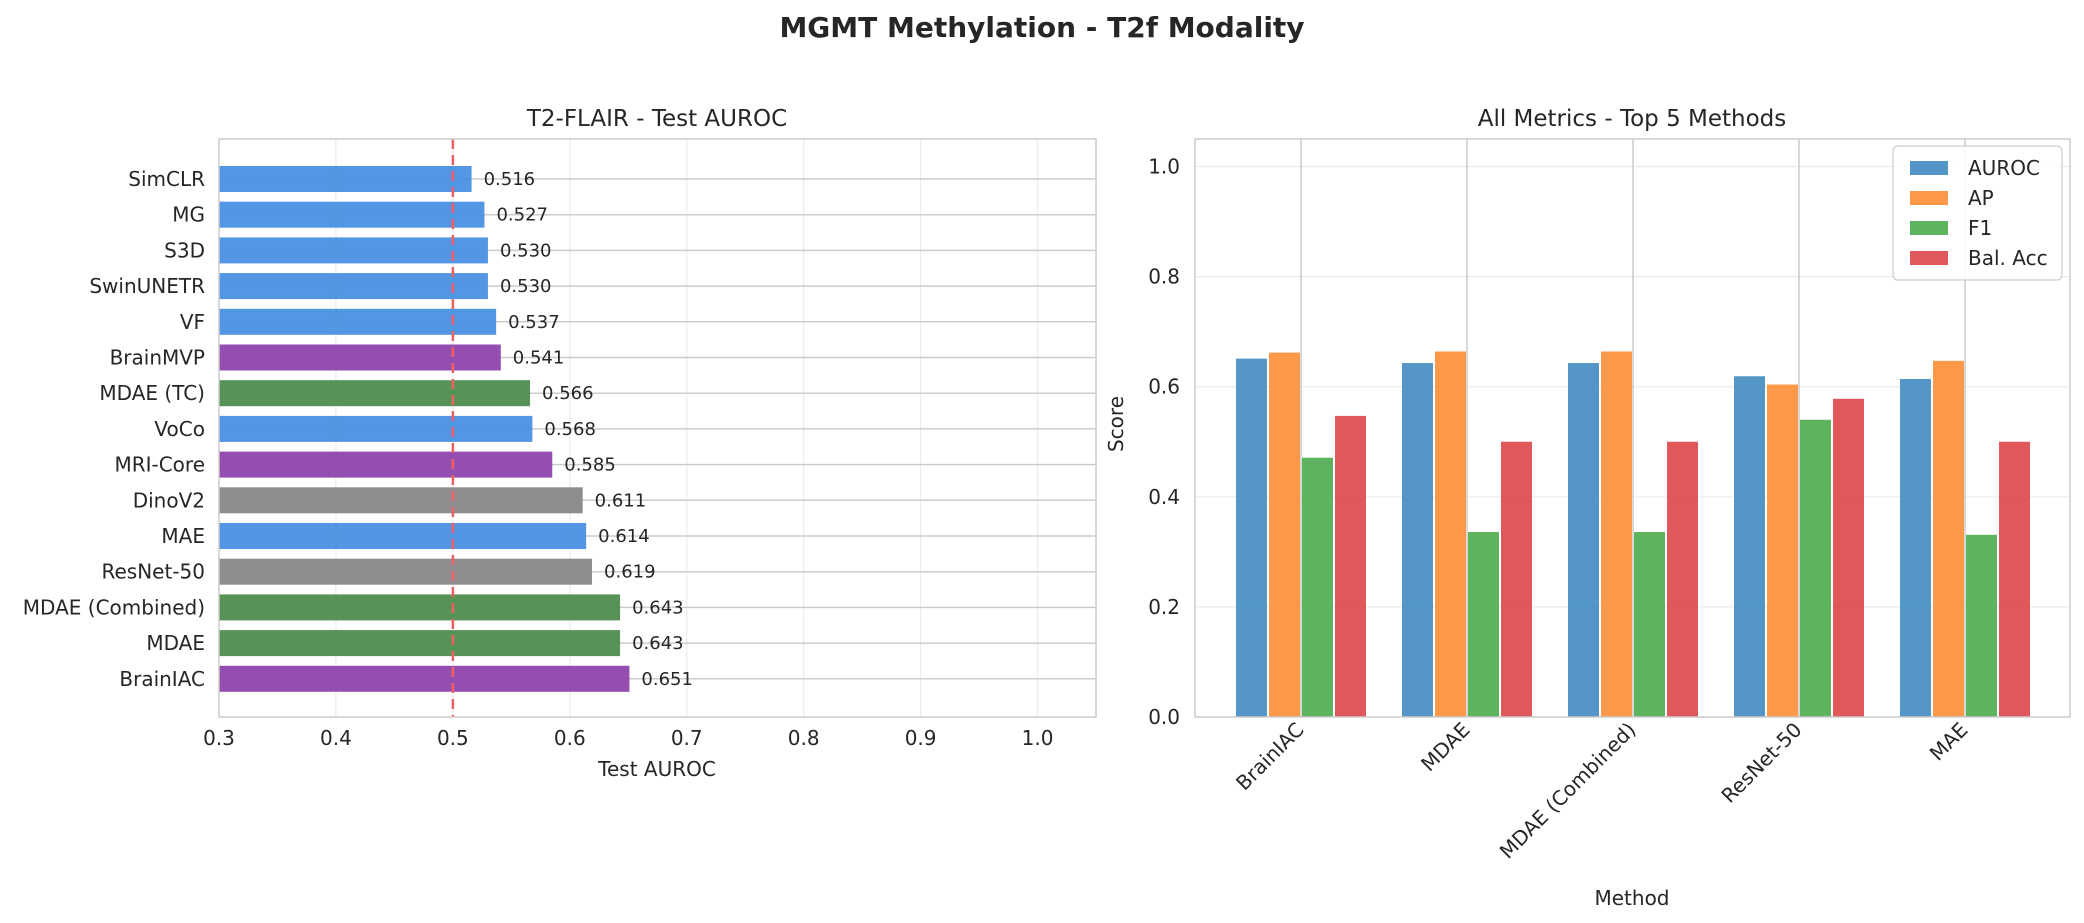 This screenshot has width=2084, height=923. Describe the element at coordinates (510, 179) in the screenshot. I see `value-label: 0.516` at that location.